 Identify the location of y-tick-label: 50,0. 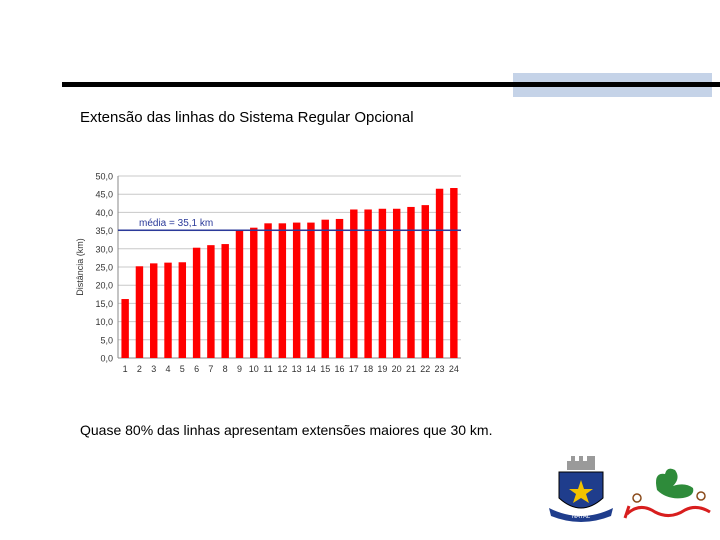
(104, 177).